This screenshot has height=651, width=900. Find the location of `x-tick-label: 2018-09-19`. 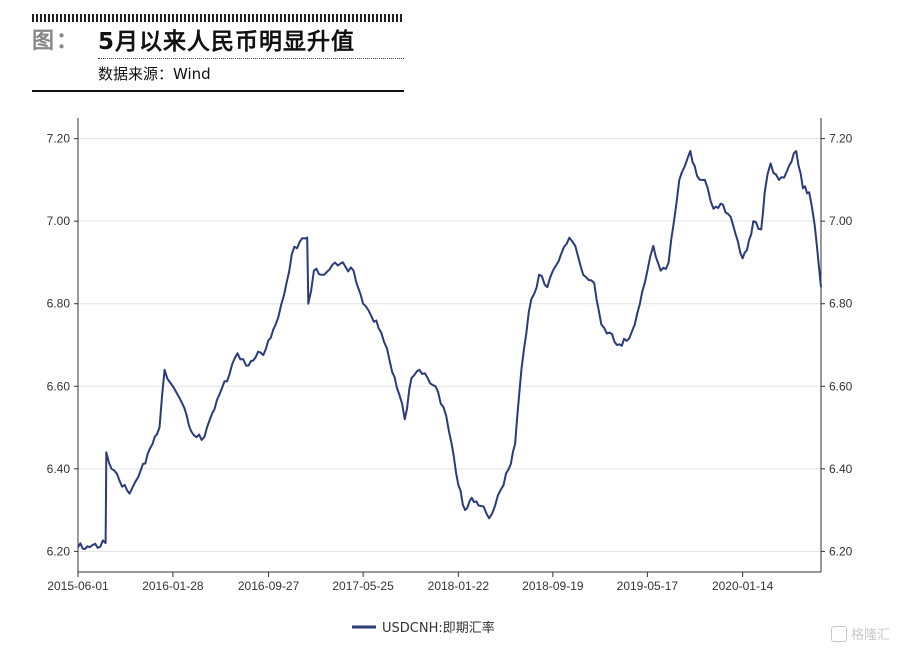

x-tick-label: 2018-09-19 is located at coordinates (553, 586).